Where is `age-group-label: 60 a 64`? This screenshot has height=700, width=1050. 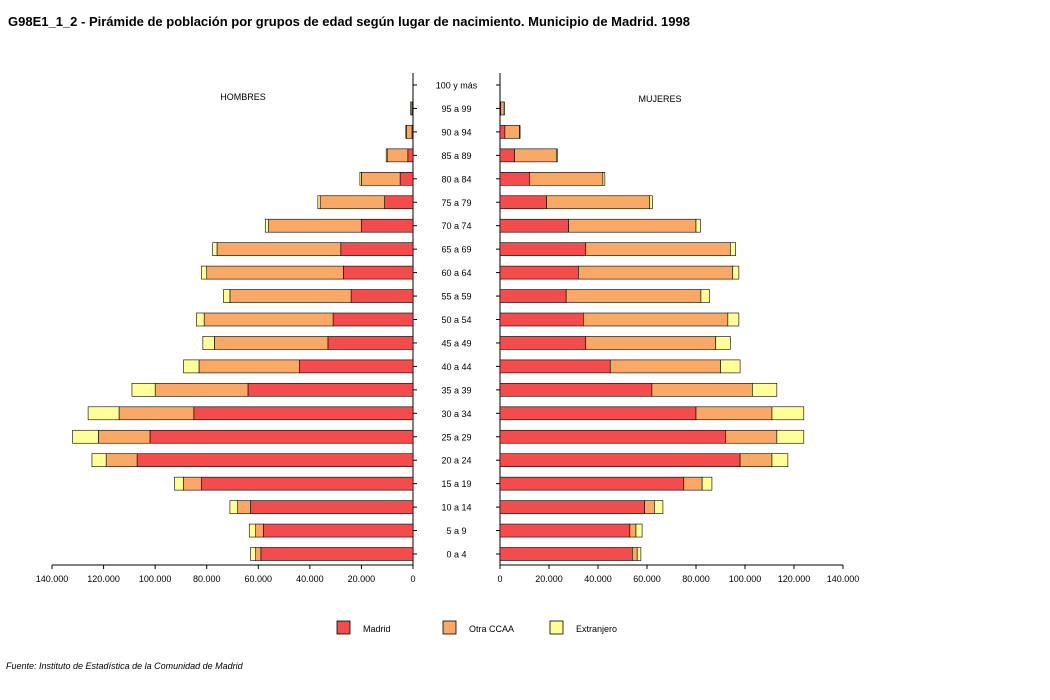 age-group-label: 60 a 64 is located at coordinates (456, 273).